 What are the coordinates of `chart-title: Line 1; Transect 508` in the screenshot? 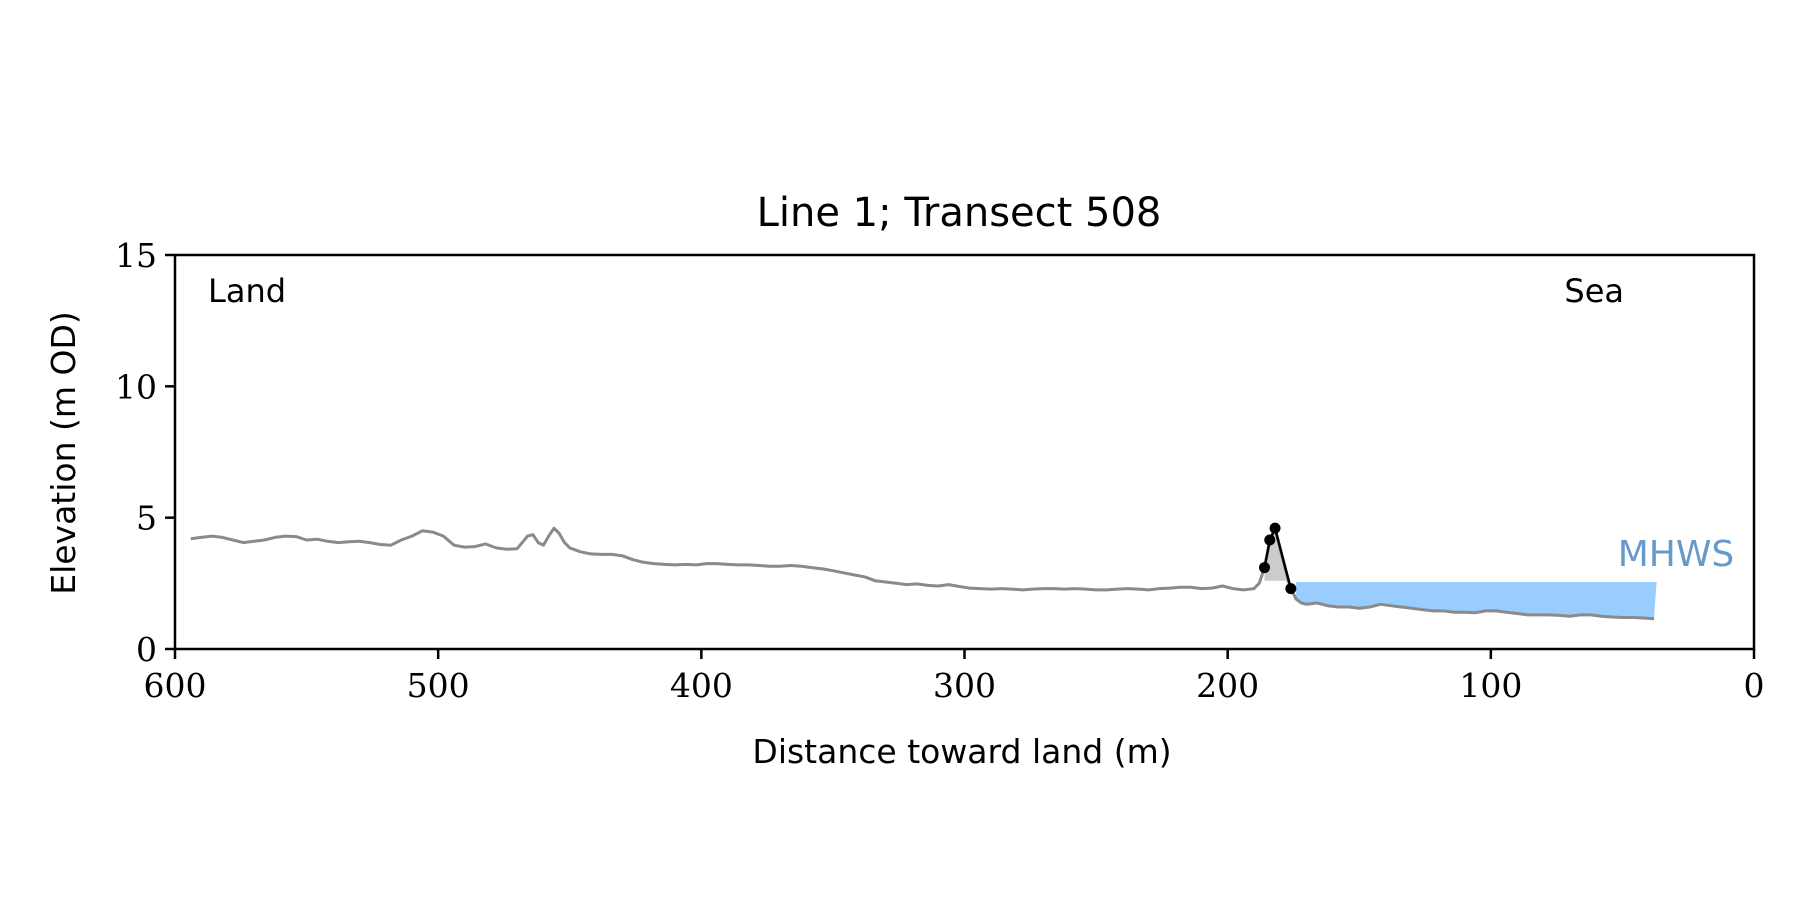 It's located at (959, 213).